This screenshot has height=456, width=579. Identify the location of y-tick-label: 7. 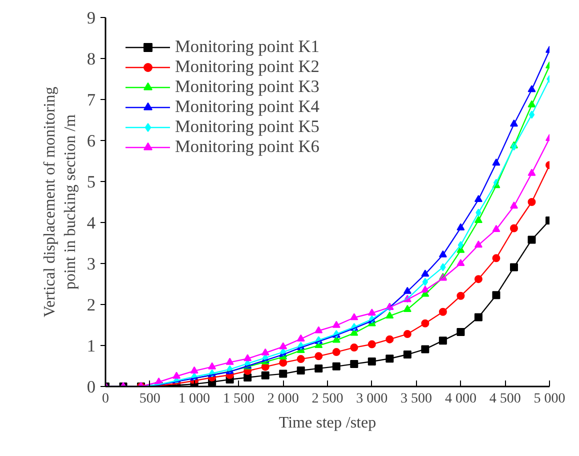
(91, 100).